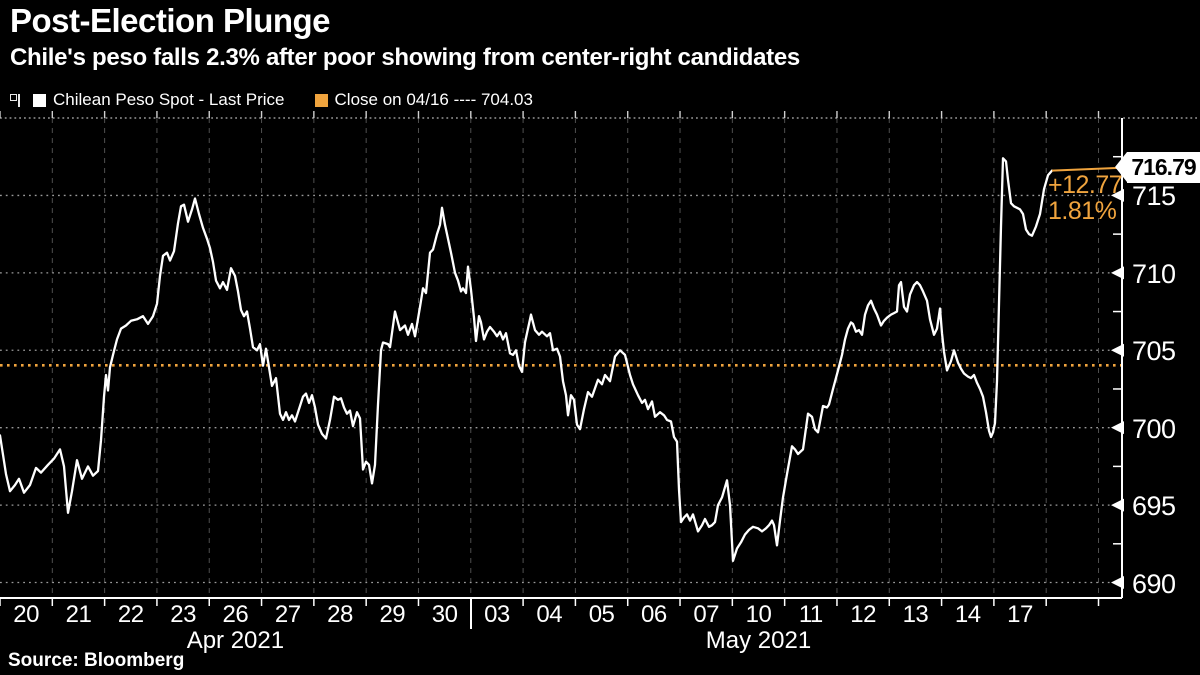  I want to click on x-axis-tick-label: 07, so click(706, 614).